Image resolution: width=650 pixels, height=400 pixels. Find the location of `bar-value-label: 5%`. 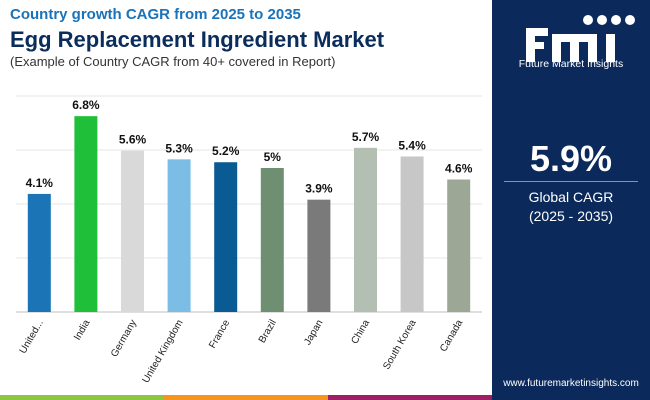

bar-value-label: 5% is located at coordinates (273, 157).